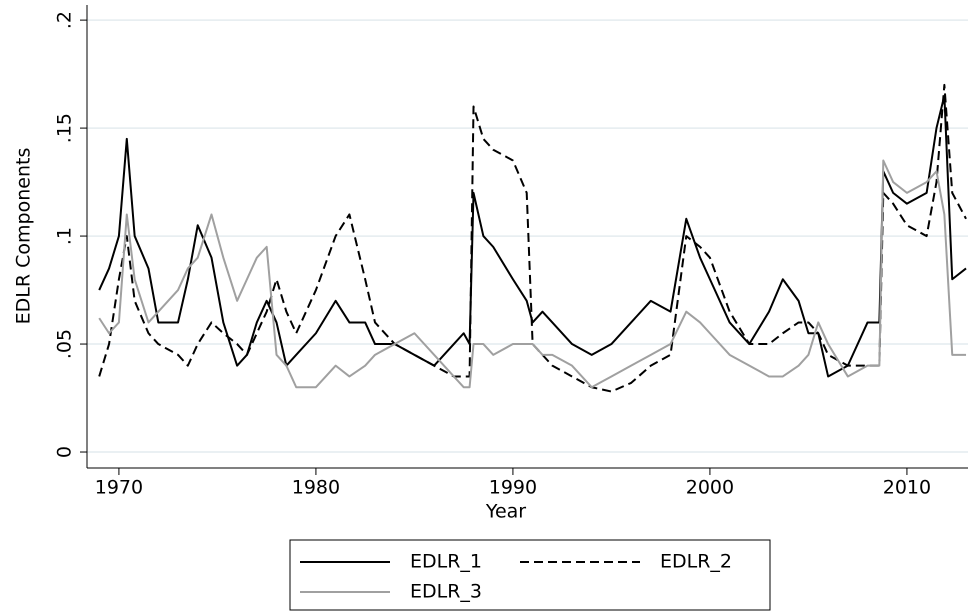 Image resolution: width=971 pixels, height=612 pixels. What do you see at coordinates (24, 236) in the screenshot?
I see `y-axis-label: EDLR Components` at bounding box center [24, 236].